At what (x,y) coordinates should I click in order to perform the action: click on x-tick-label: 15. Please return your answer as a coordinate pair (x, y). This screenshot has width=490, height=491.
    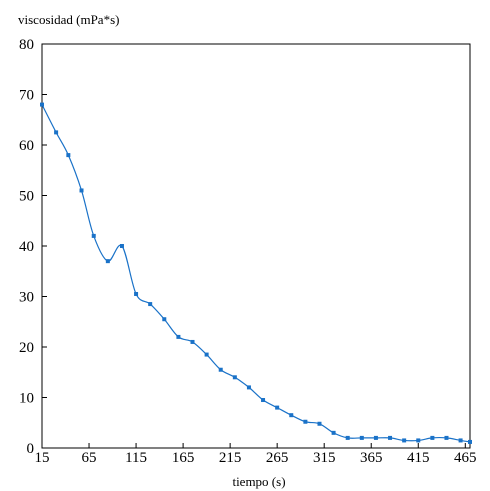
    Looking at the image, I should click on (42, 458).